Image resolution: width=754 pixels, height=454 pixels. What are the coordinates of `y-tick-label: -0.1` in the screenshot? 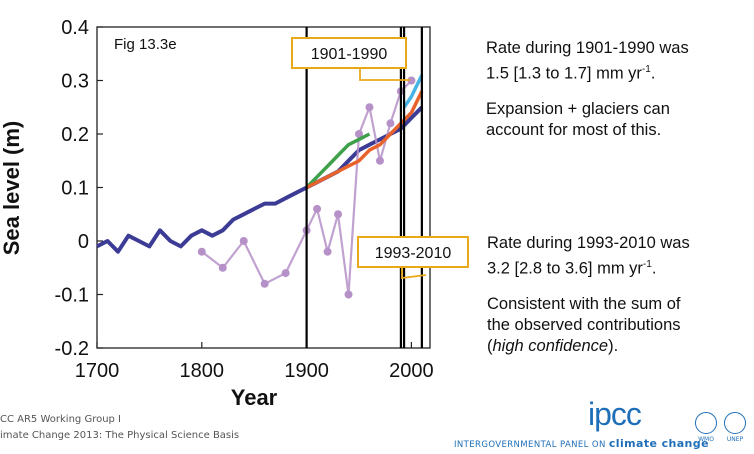 It's located at (72, 296).